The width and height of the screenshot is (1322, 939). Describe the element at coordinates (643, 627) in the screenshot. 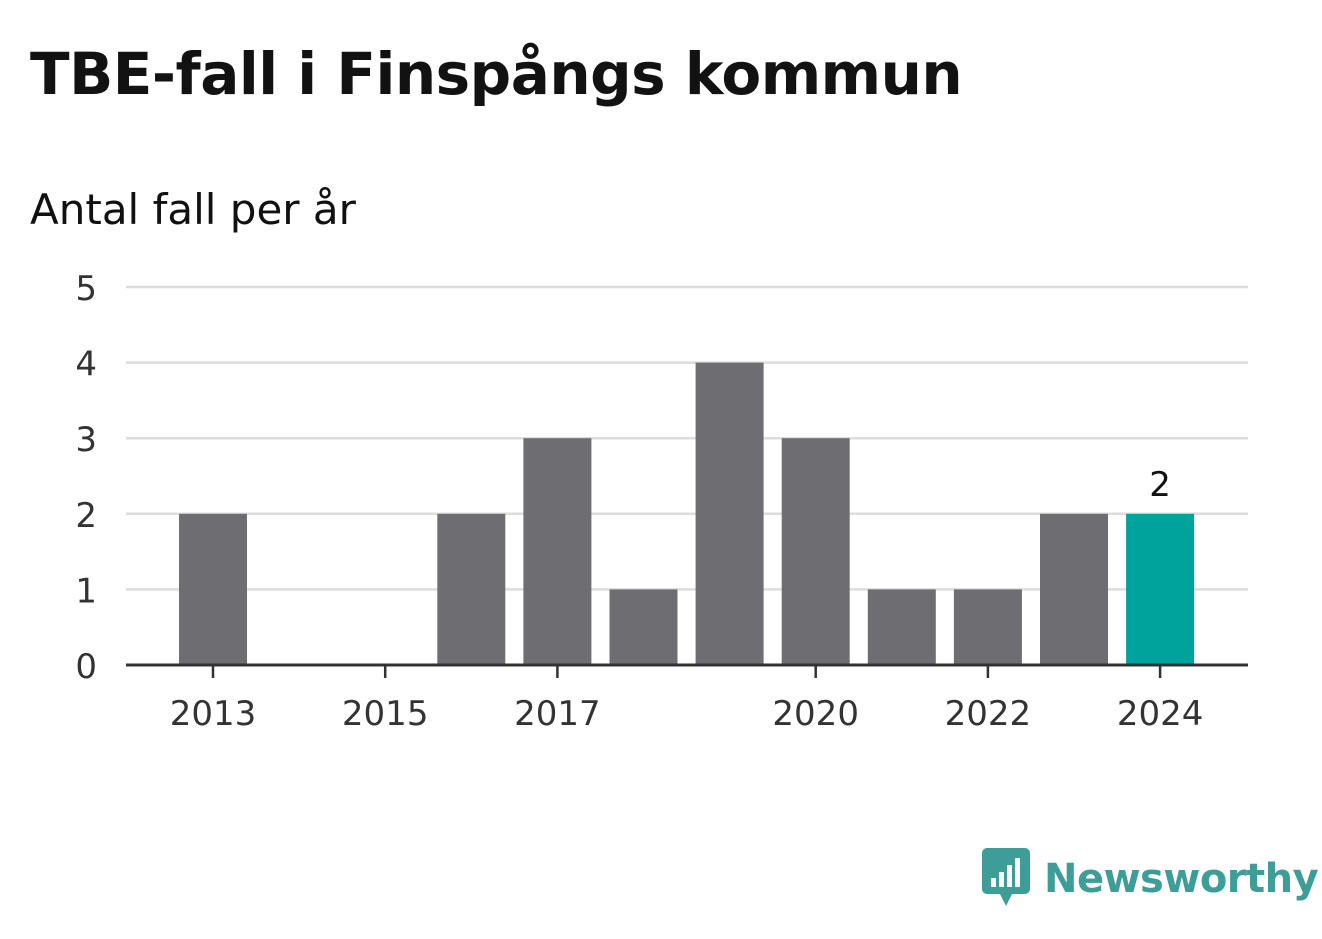

I see `bar-2018` at that location.